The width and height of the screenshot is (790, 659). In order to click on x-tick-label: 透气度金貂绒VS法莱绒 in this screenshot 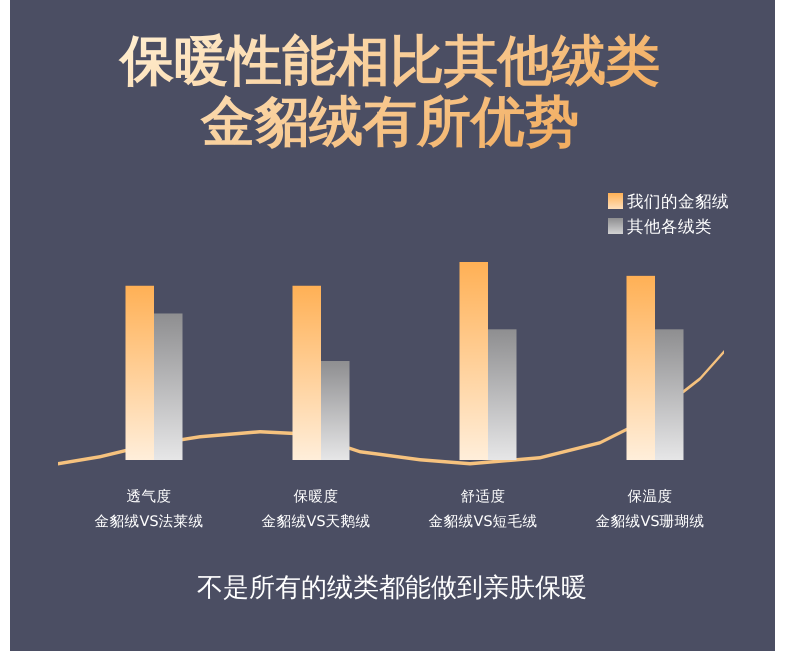, I will do `click(149, 509)`.